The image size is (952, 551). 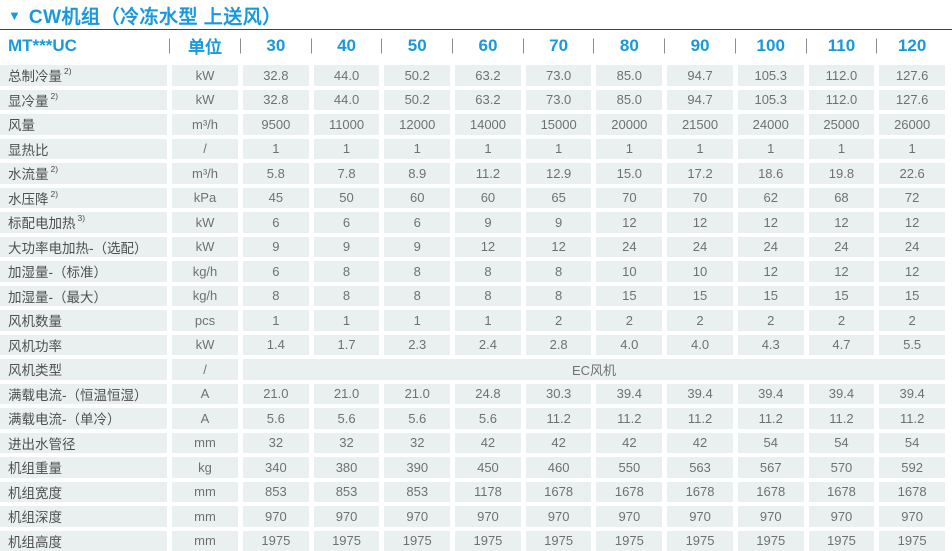 What do you see at coordinates (347, 222) in the screenshot?
I see `value-cell: 6` at bounding box center [347, 222].